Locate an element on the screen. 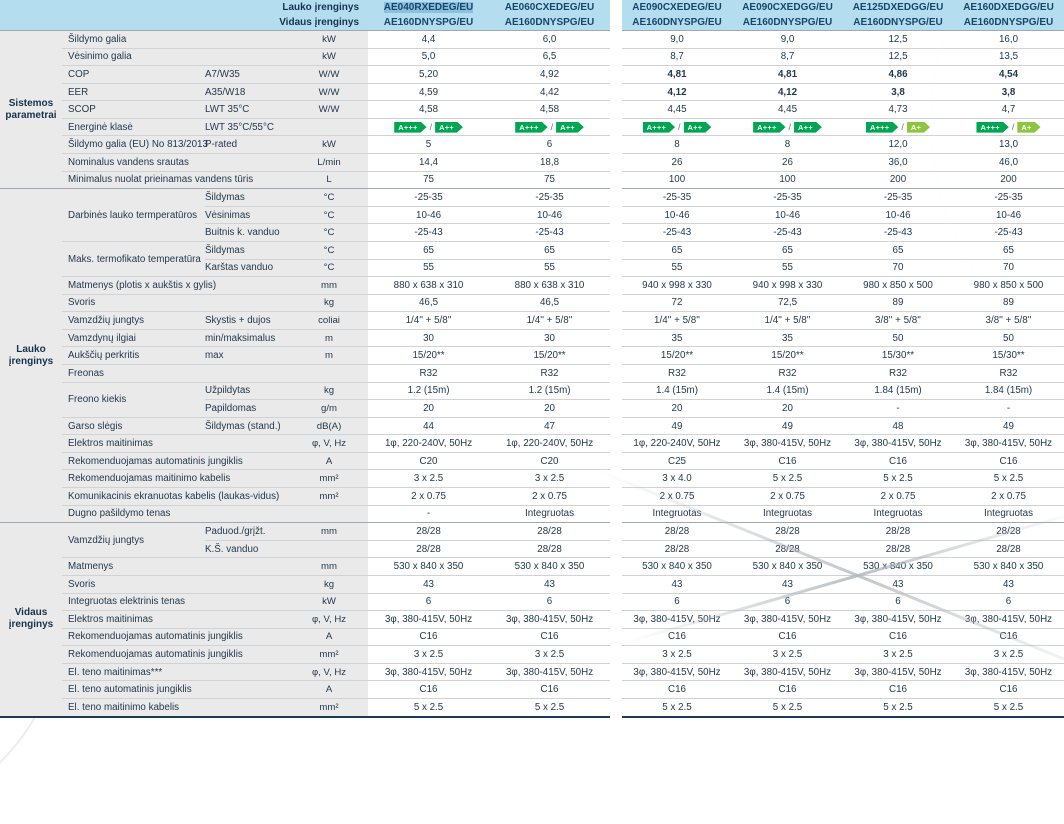 This screenshot has width=1064, height=824. spec-row: El. teno automatinis jungiklis A C16 C16 is located at coordinates (305, 689).